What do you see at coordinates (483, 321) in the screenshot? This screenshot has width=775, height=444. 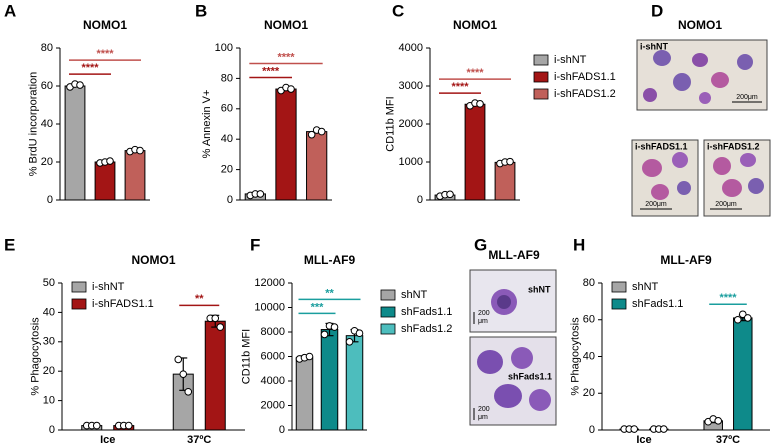 I see `scale-bar-label: μm` at bounding box center [483, 321].